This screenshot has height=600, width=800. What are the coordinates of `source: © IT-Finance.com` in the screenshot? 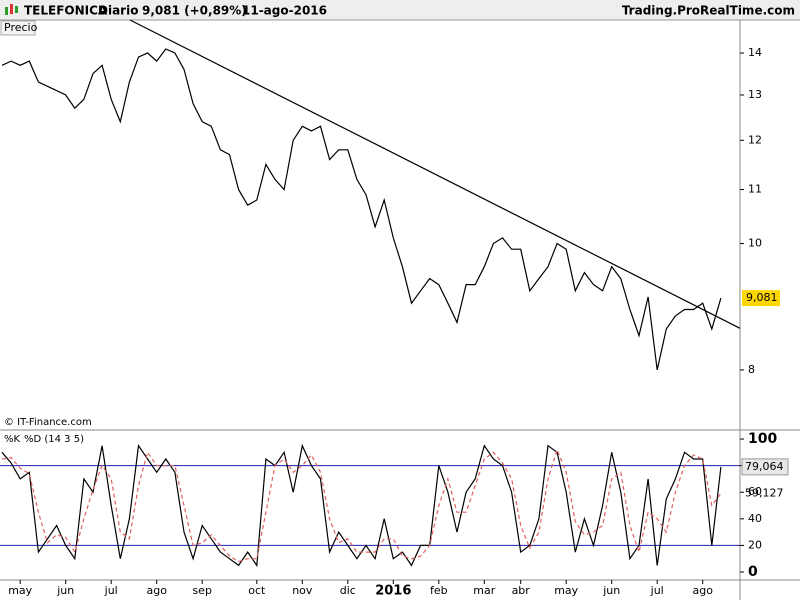 It's located at (48, 422).